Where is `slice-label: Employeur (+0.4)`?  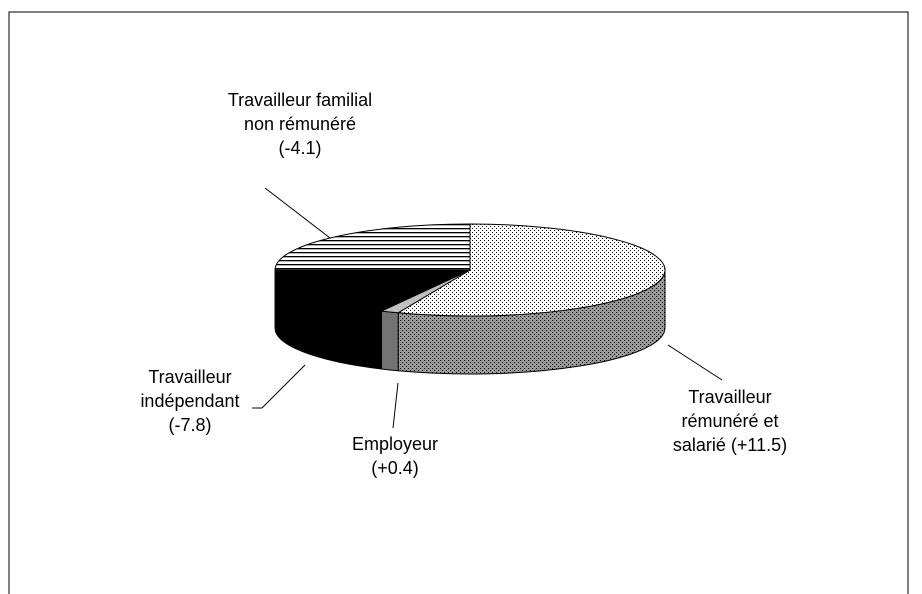
slice-label: Employeur (+0.4) is located at coordinates (395, 456).